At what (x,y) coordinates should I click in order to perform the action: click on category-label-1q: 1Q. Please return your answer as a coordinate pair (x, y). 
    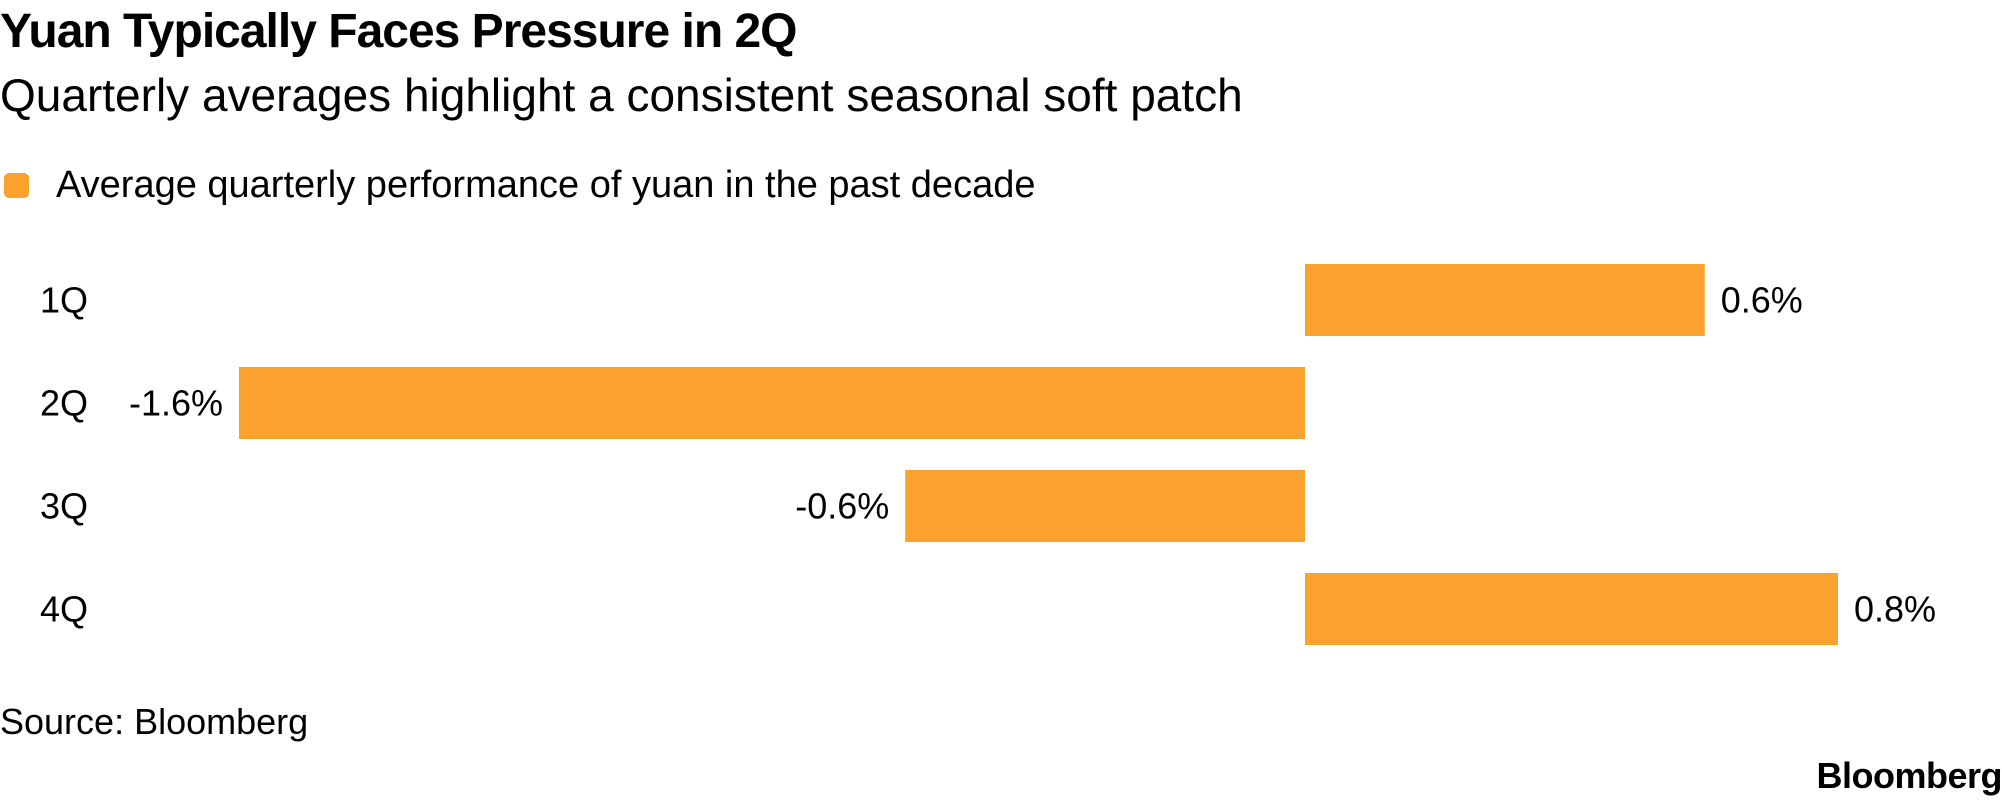
    Looking at the image, I should click on (64, 300).